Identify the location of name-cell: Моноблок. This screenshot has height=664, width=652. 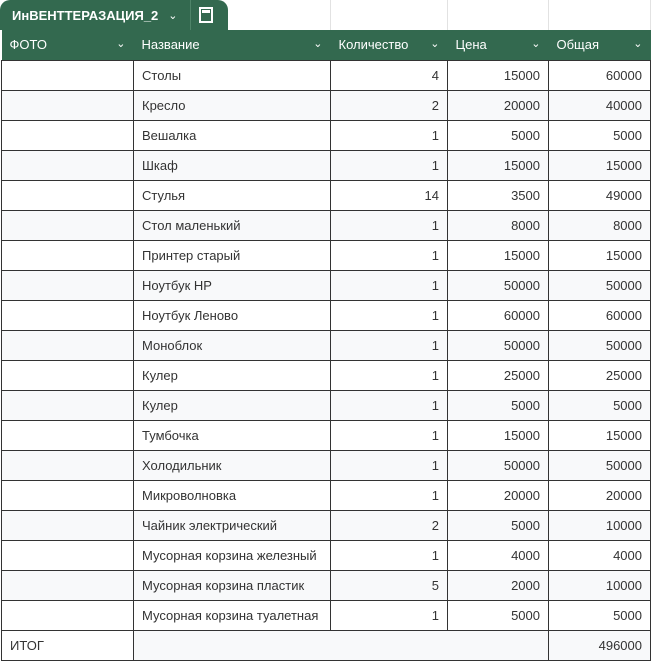
(232, 345).